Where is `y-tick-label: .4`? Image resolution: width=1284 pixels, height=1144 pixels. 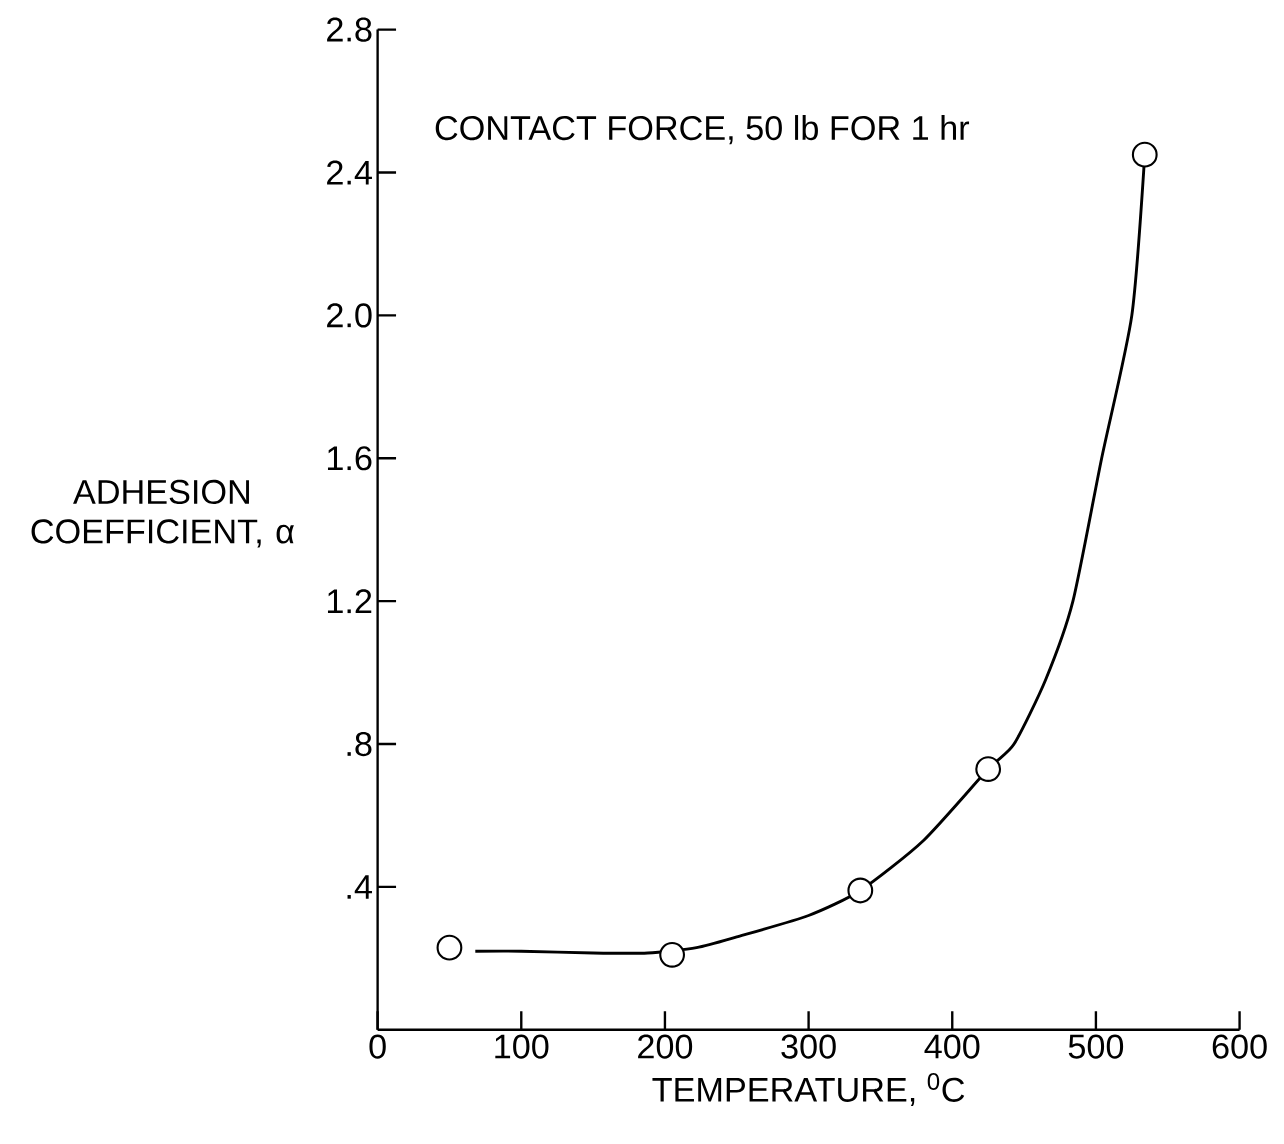
y-tick-label: .4 is located at coordinates (359, 886).